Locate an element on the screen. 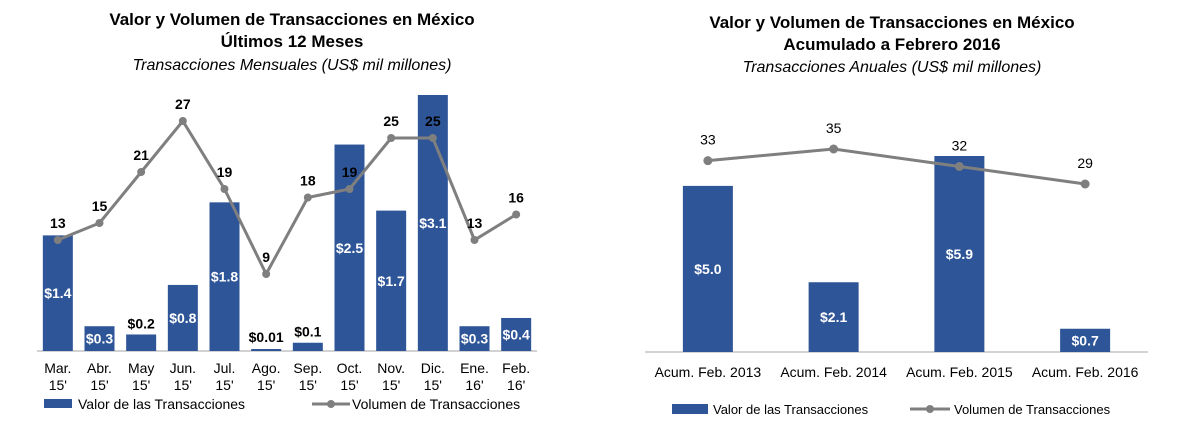 The width and height of the screenshot is (1180, 437). volume-label: 21 is located at coordinates (141, 155).